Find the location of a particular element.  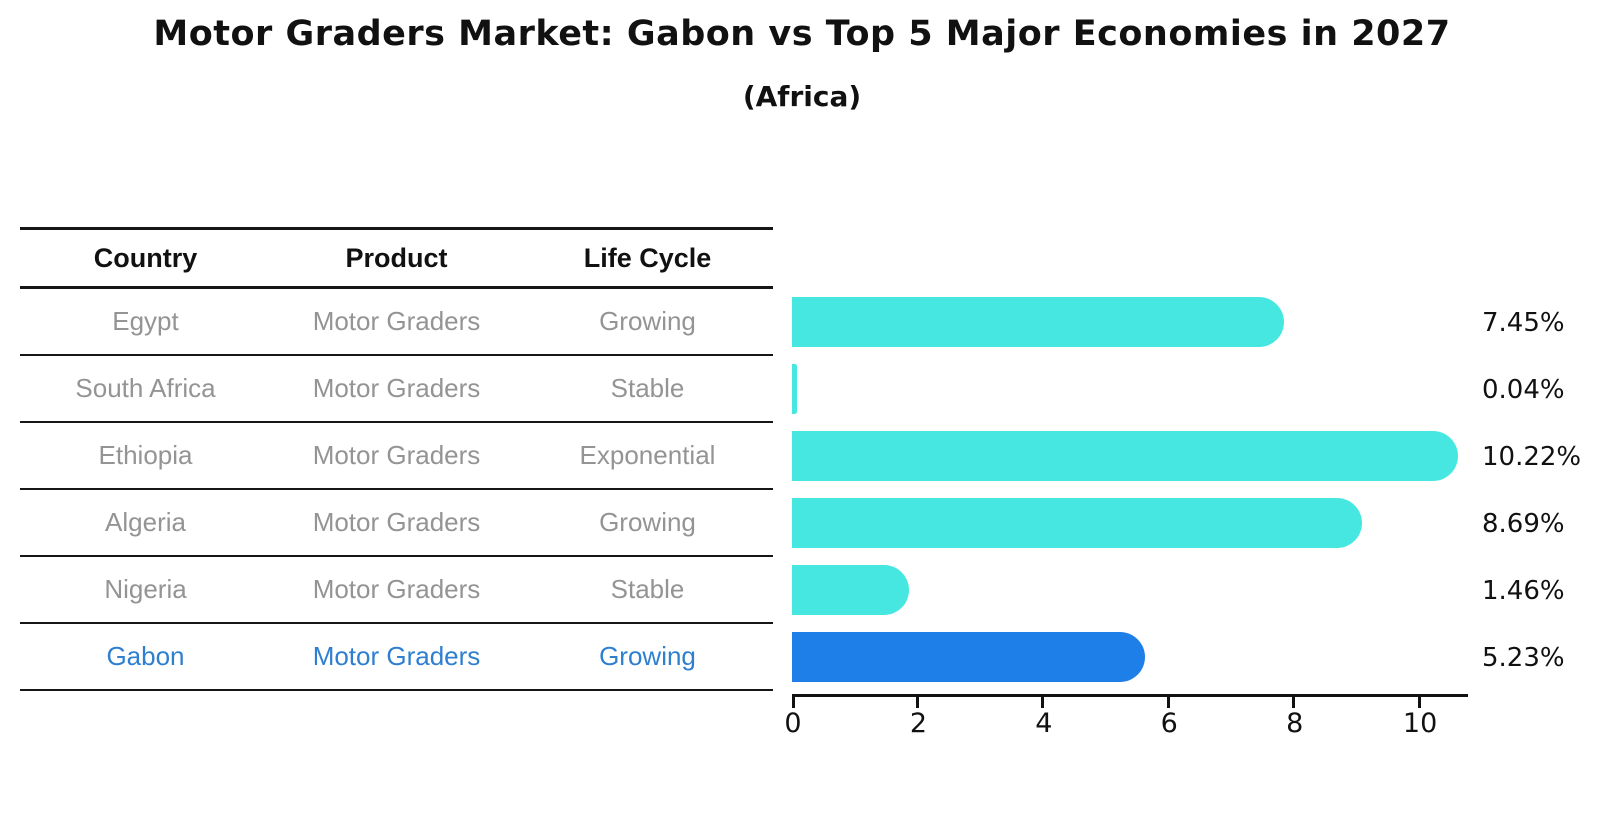

x-tick-label-6: 6 is located at coordinates (1169, 723).